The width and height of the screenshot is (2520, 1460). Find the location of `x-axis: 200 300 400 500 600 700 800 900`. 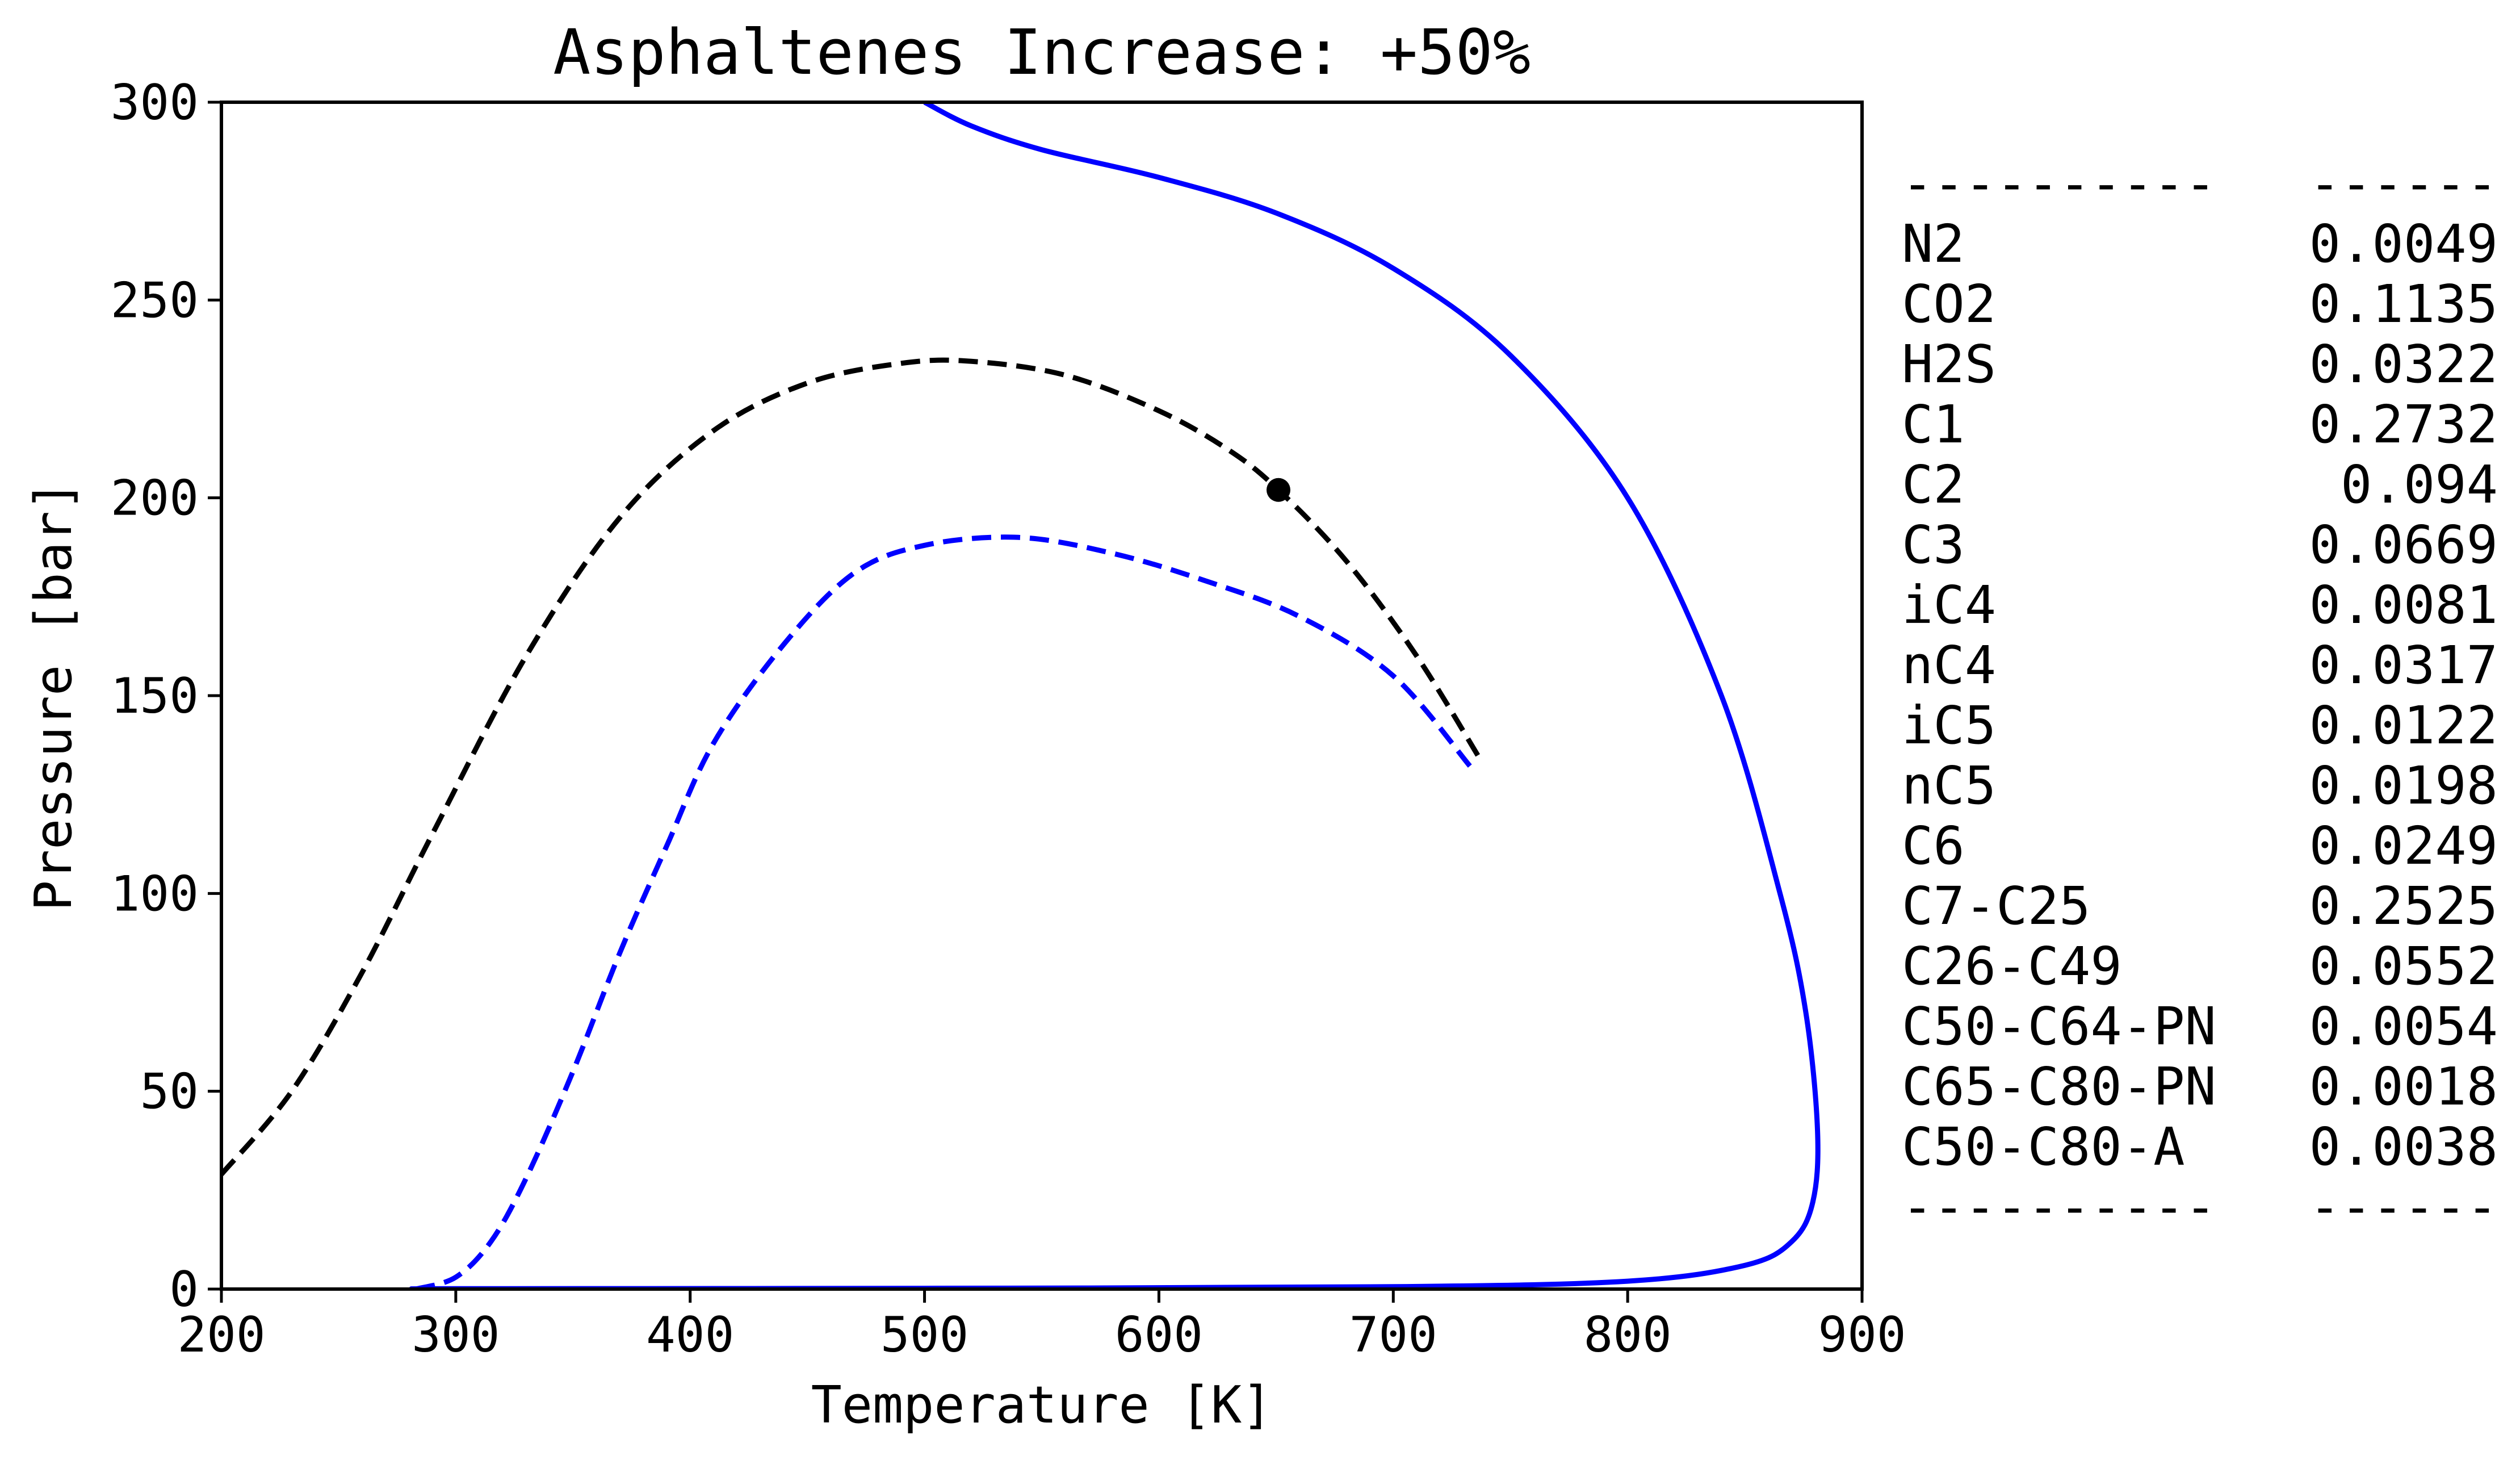

x-axis: 200 300 400 500 600 700 800 900 is located at coordinates (1041, 1326).